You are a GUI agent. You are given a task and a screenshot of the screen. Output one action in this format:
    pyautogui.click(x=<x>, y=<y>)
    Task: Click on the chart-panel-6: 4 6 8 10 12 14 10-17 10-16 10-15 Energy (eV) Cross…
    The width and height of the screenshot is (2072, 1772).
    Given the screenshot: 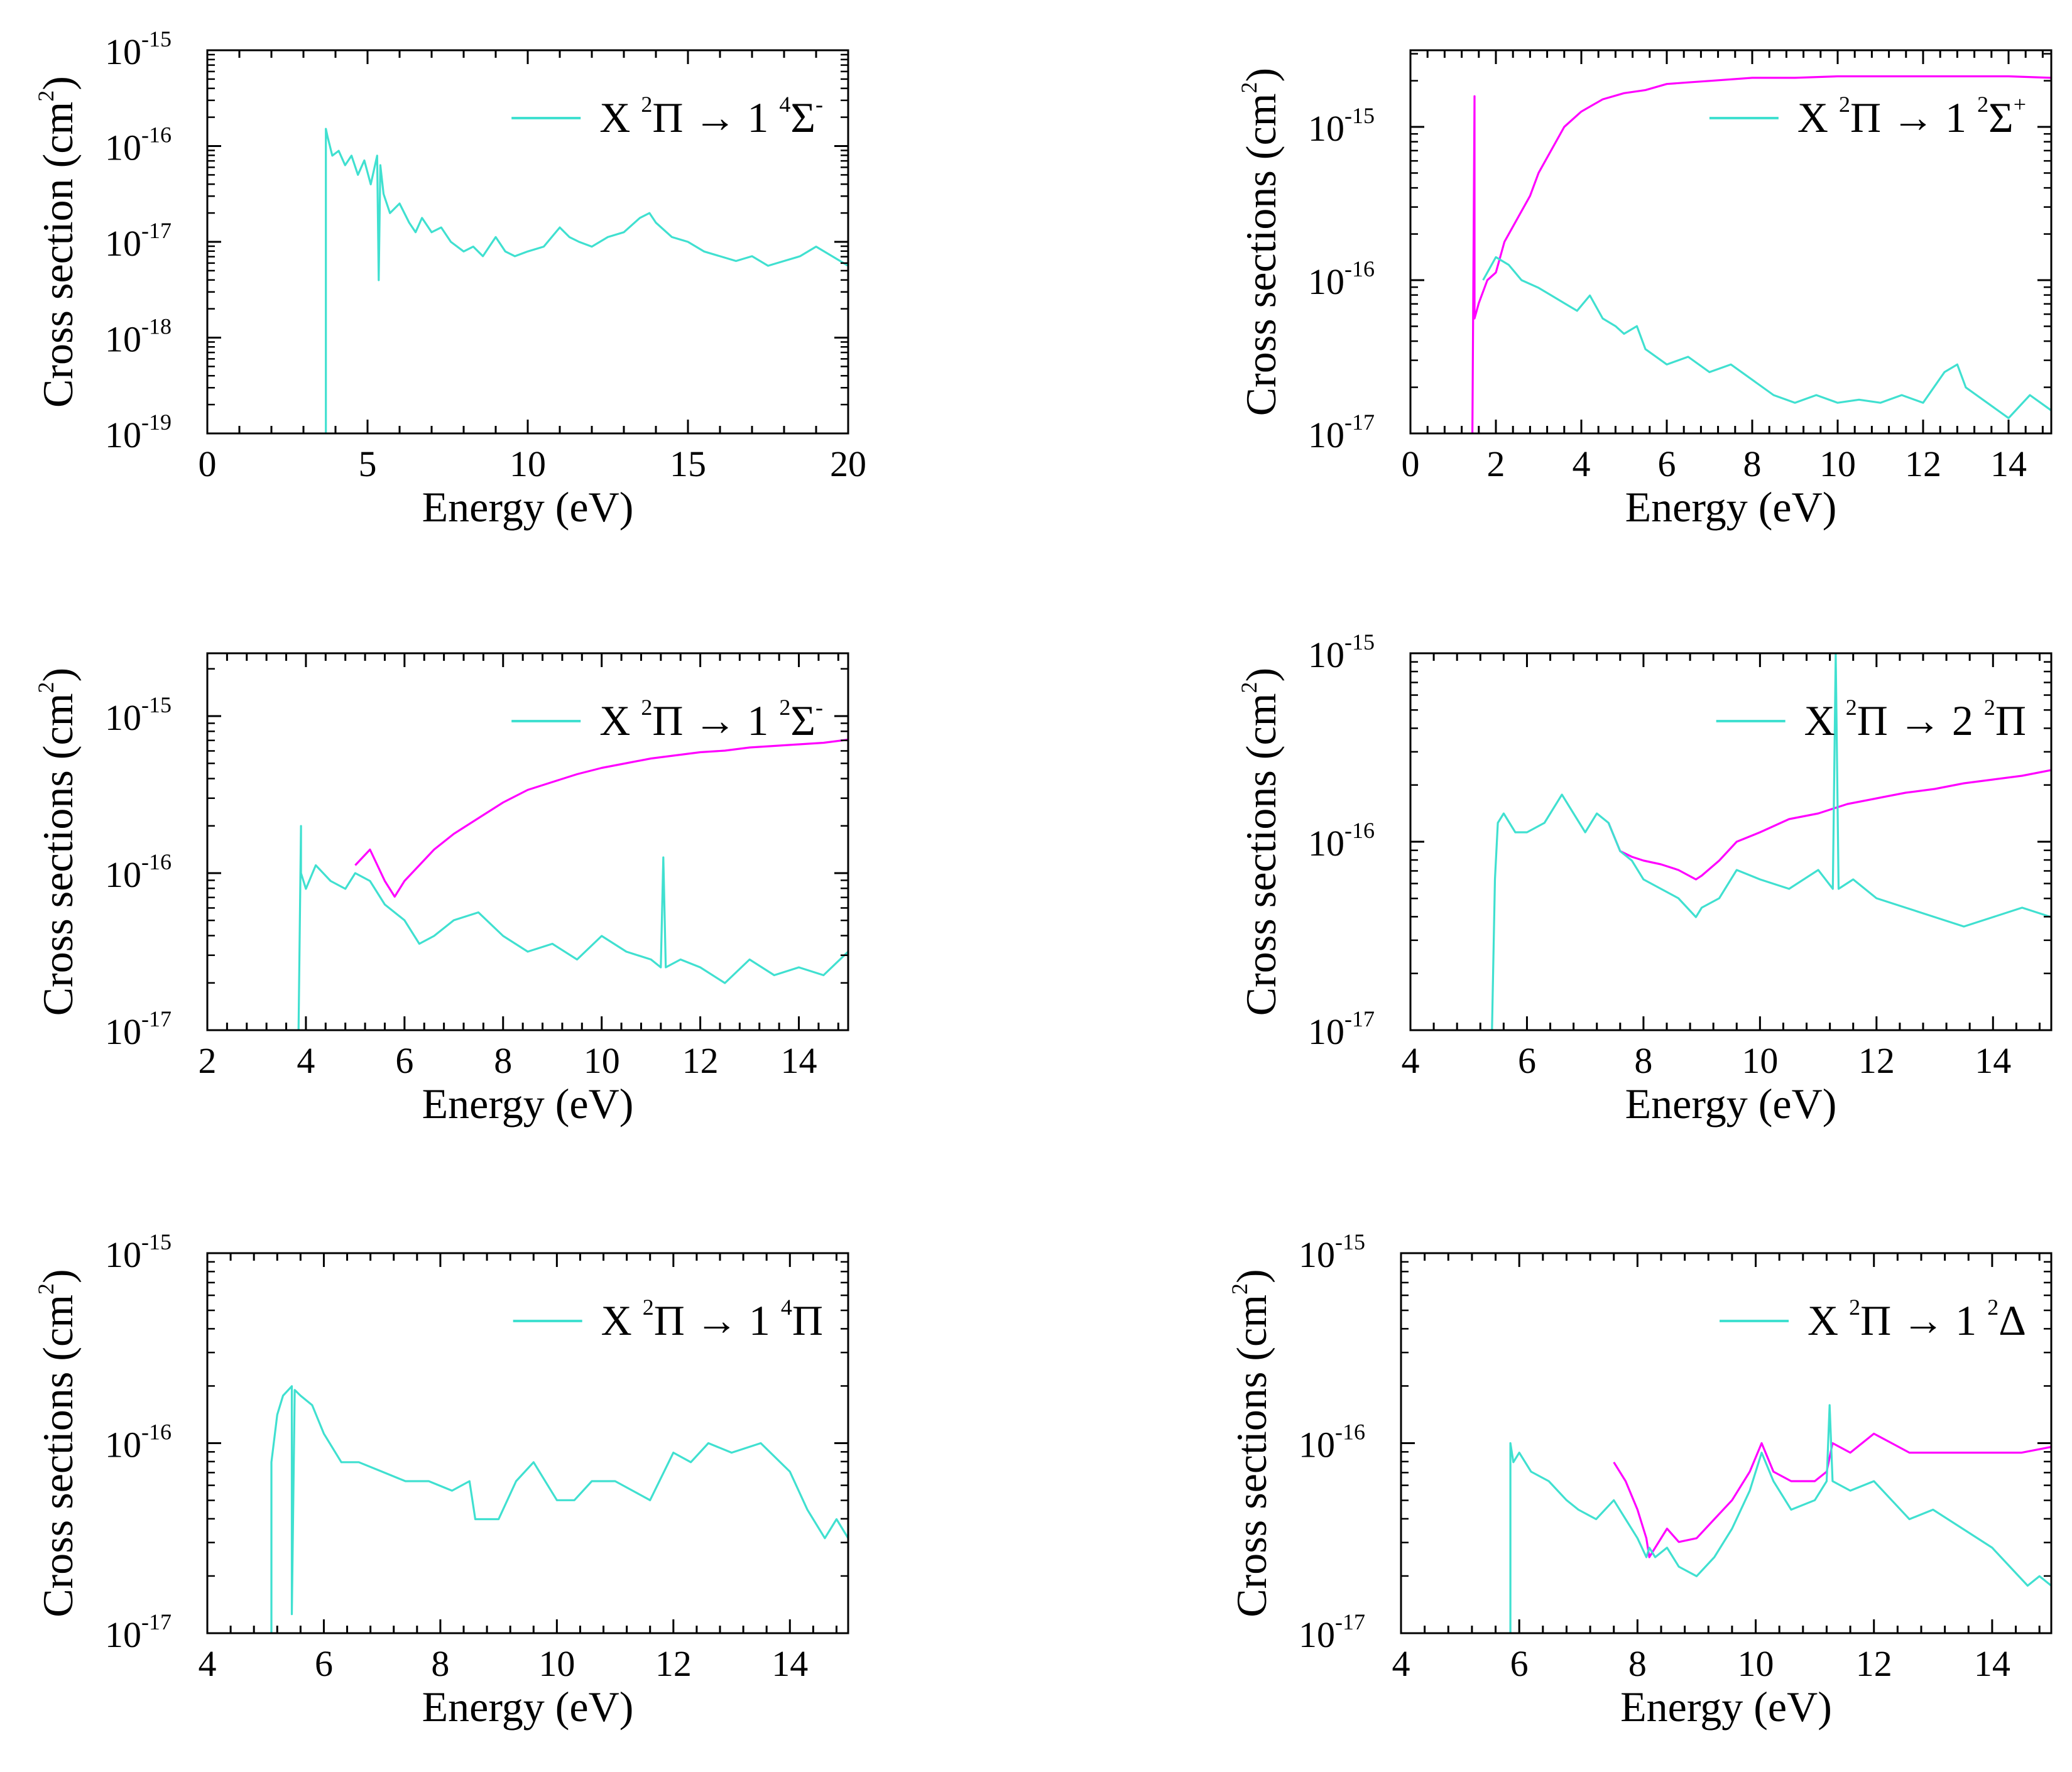 What is the action you would take?
    pyautogui.click(x=1640, y=1480)
    